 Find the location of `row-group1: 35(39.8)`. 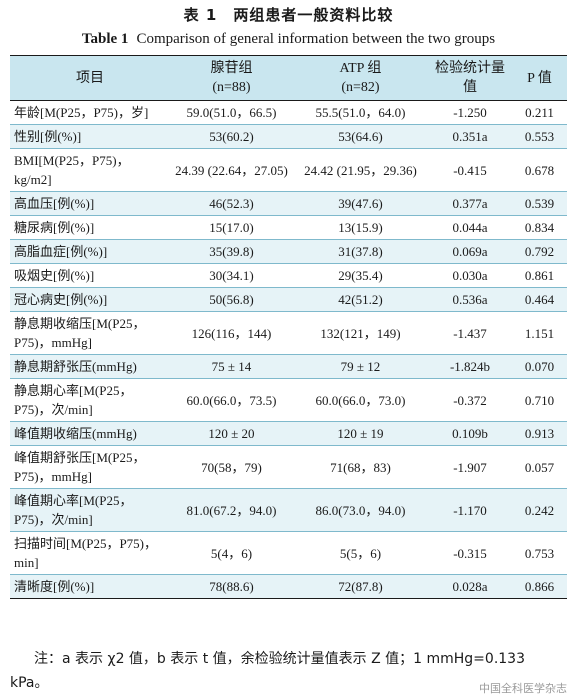

row-group1: 35(39.8) is located at coordinates (231, 251).